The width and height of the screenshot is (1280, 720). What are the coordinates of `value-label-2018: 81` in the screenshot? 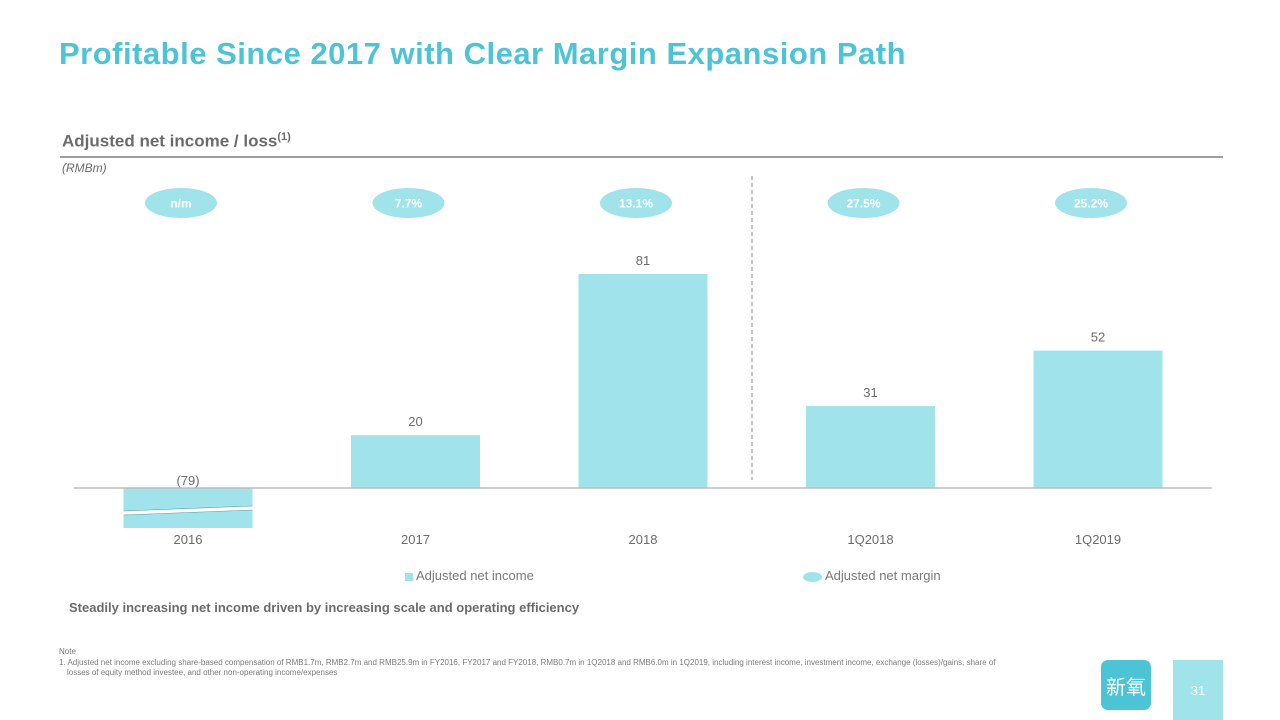 It's located at (643, 260).